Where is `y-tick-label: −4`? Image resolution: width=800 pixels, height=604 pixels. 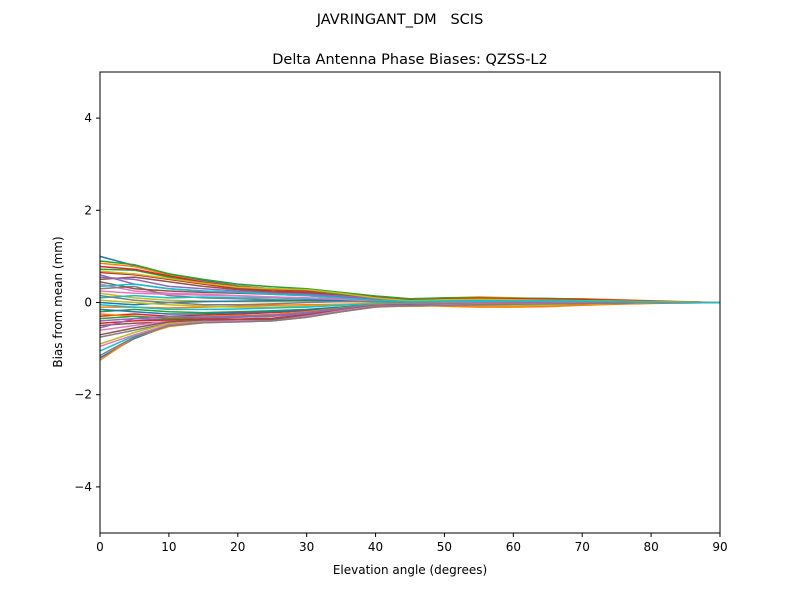
y-tick-label: −4 is located at coordinates (83, 487).